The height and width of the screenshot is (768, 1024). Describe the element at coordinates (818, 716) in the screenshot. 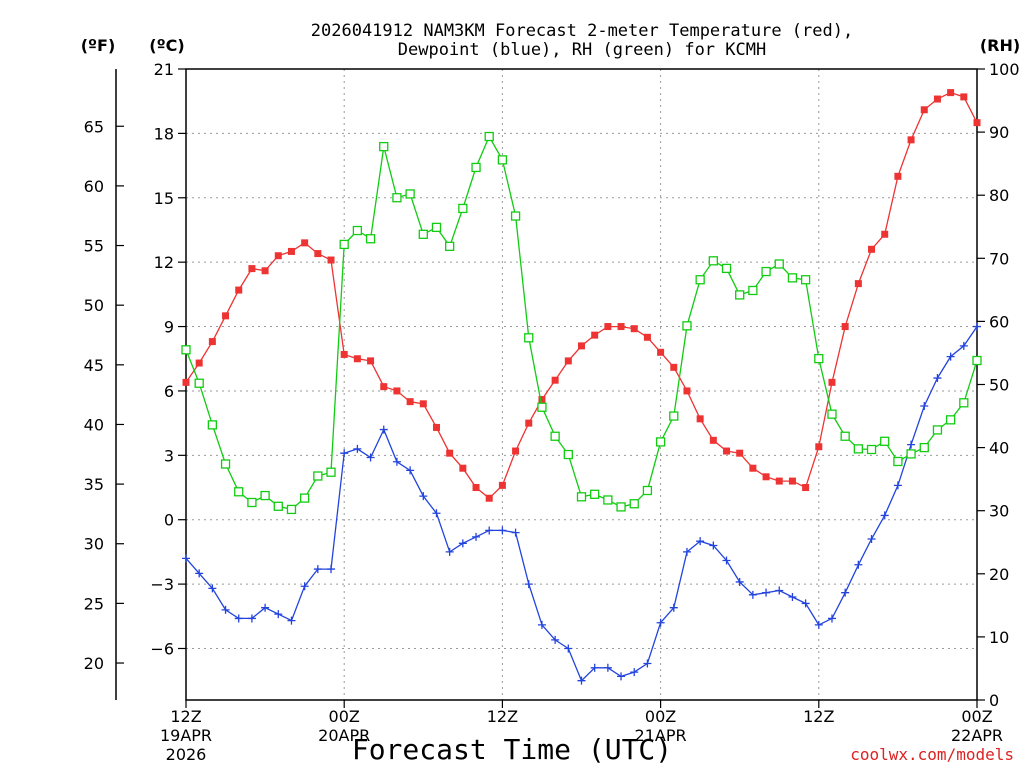

I see `x-tick-label-time: 12Z` at that location.